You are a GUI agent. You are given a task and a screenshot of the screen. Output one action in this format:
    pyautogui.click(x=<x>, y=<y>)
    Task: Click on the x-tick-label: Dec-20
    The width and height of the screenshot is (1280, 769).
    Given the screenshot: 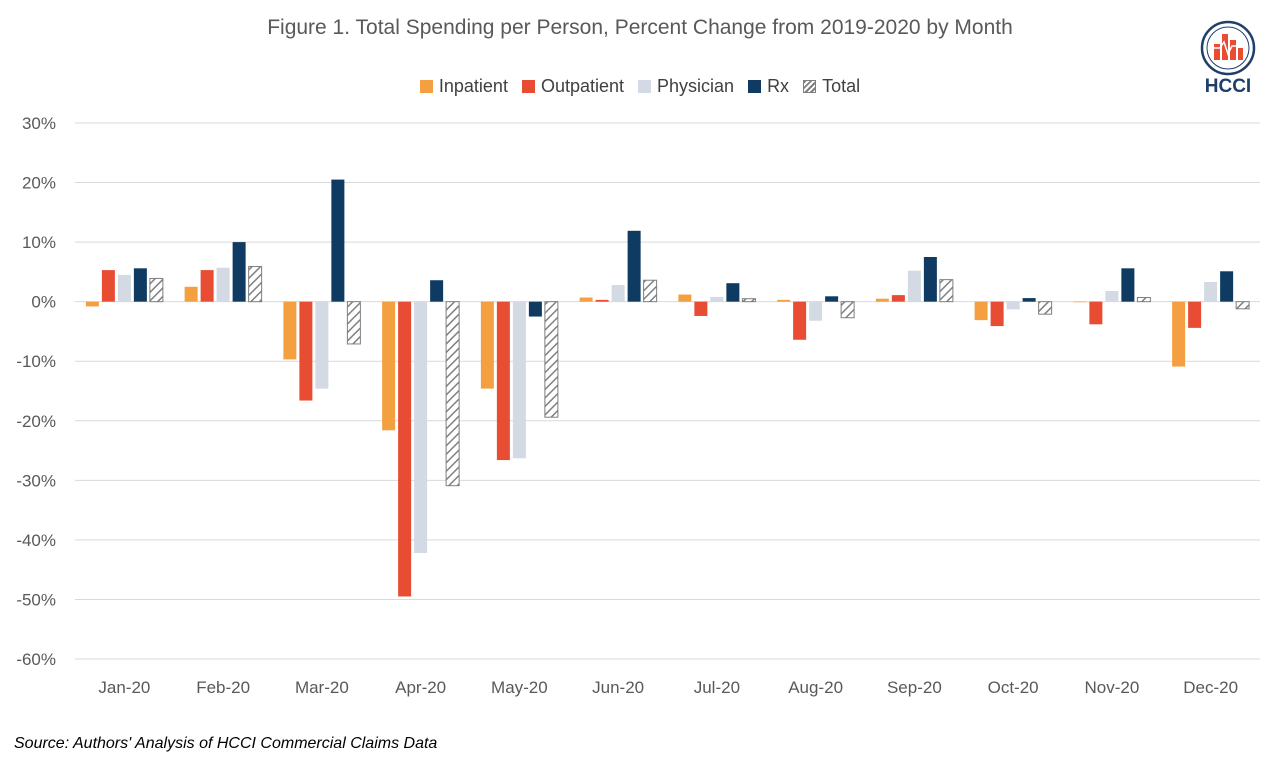 What is the action you would take?
    pyautogui.click(x=1210, y=687)
    